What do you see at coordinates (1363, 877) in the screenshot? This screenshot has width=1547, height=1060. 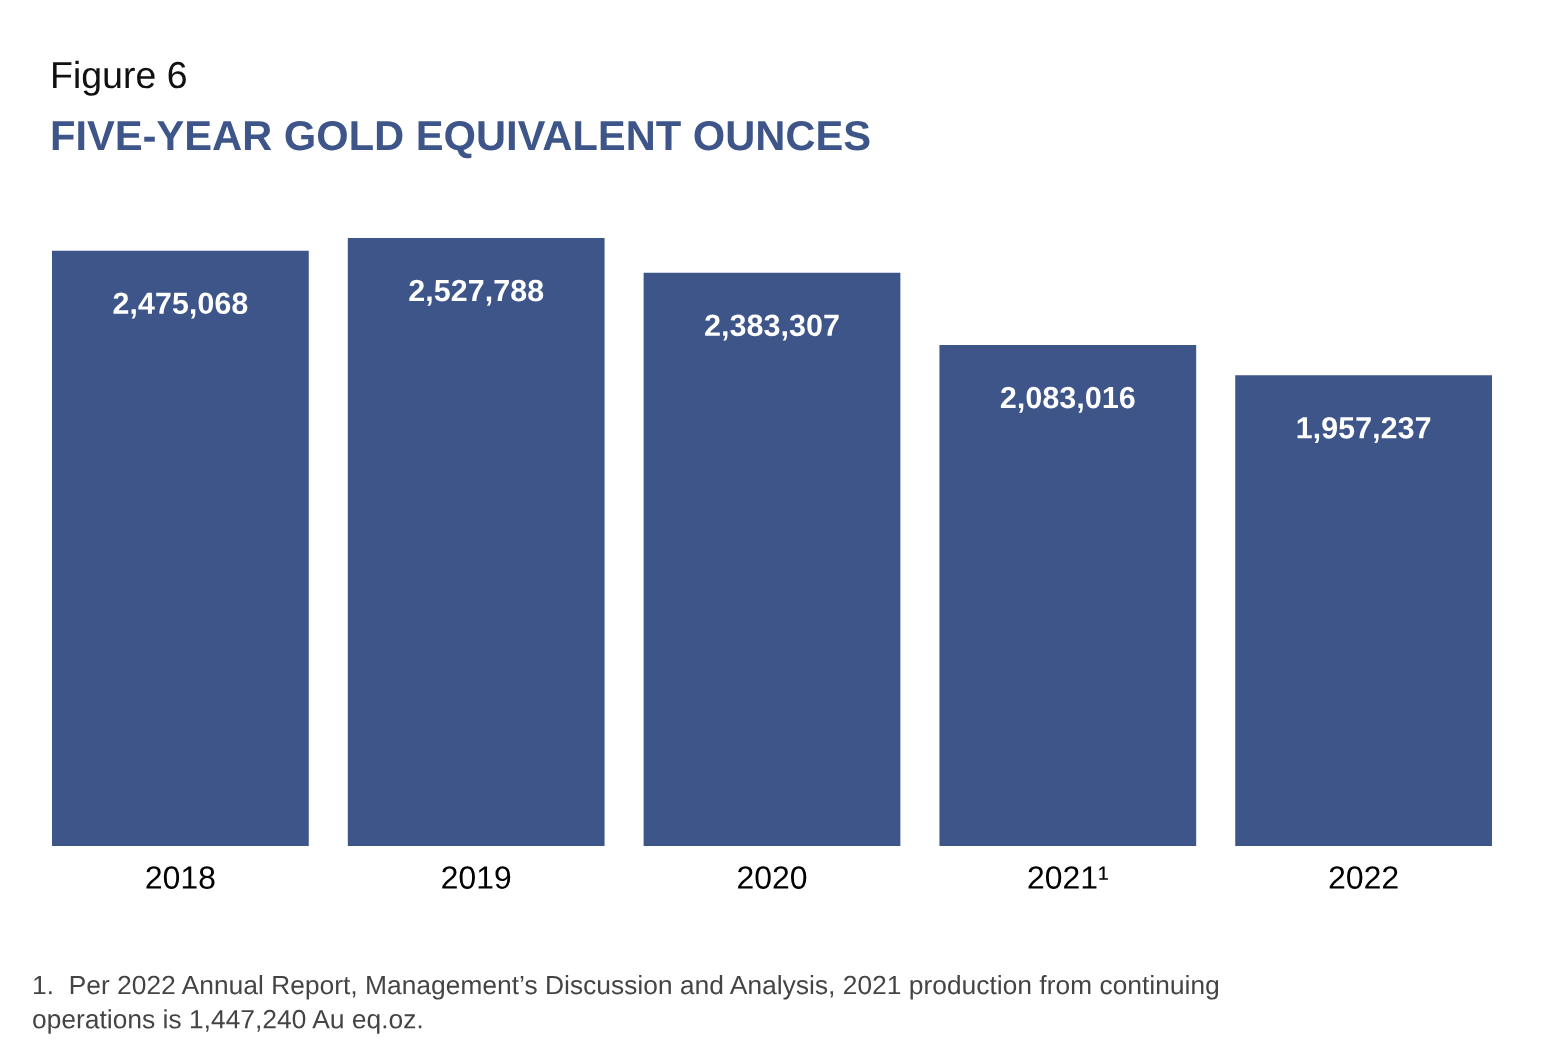 I see `x-tick-label: 2022` at bounding box center [1363, 877].